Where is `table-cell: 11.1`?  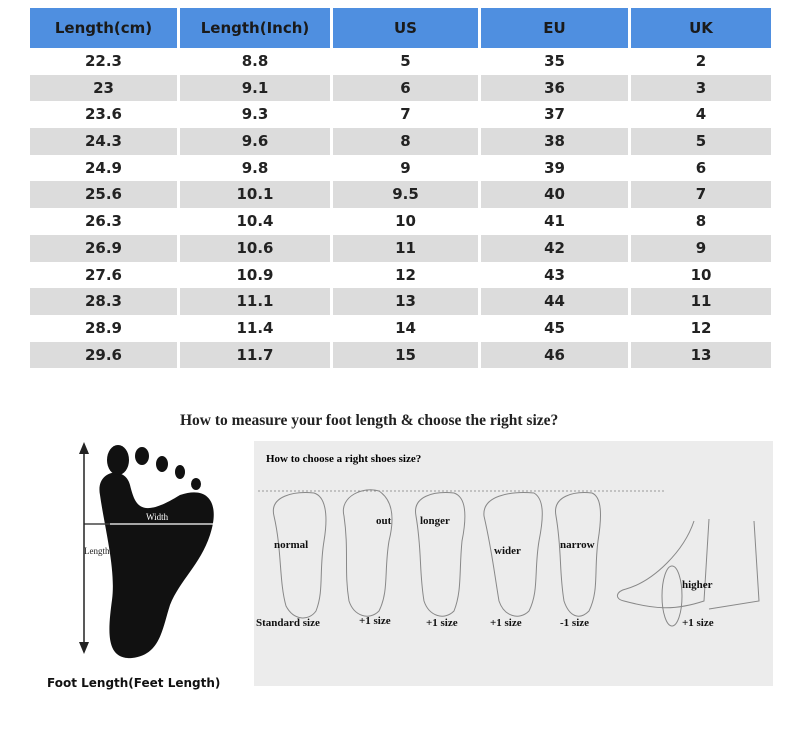
table-cell: 11.1 is located at coordinates (255, 301).